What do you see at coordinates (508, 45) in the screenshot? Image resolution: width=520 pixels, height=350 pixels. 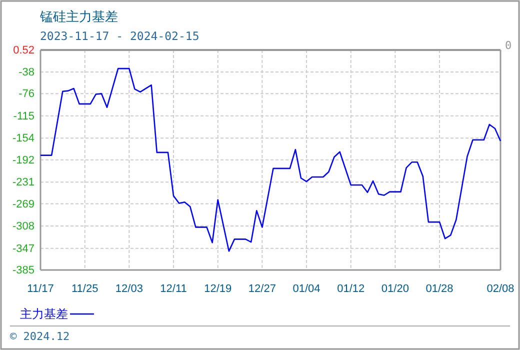 I see `text: 0` at bounding box center [508, 45].